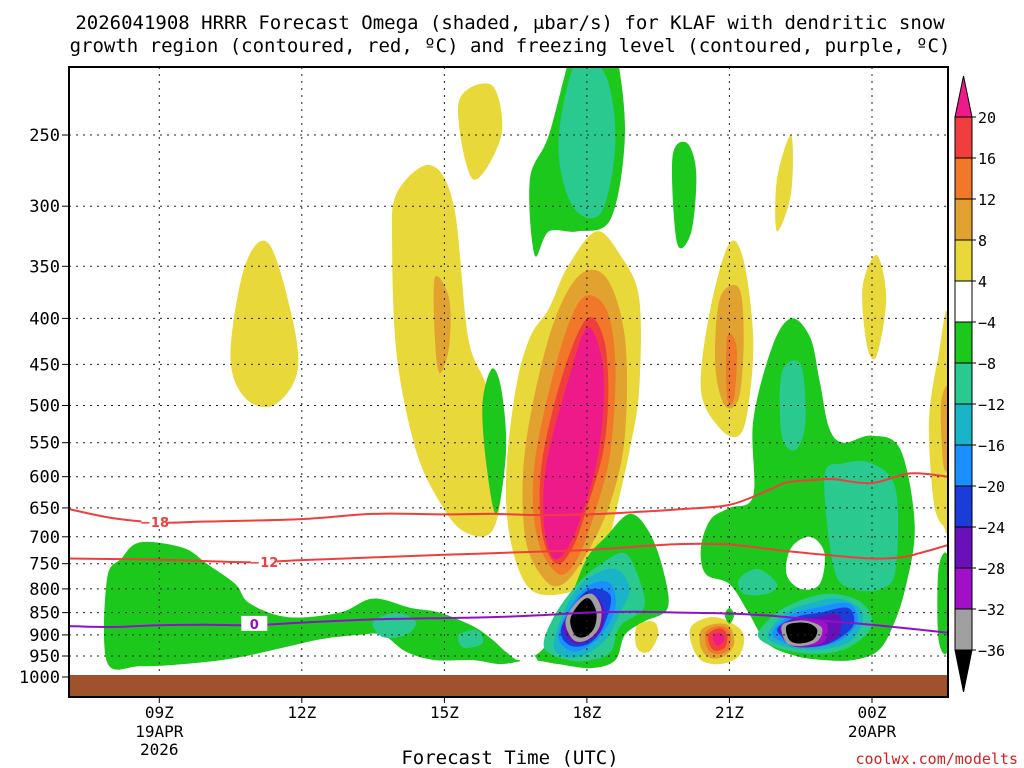  Describe the element at coordinates (444, 712) in the screenshot. I see `x-tick-label: 15Z` at that location.